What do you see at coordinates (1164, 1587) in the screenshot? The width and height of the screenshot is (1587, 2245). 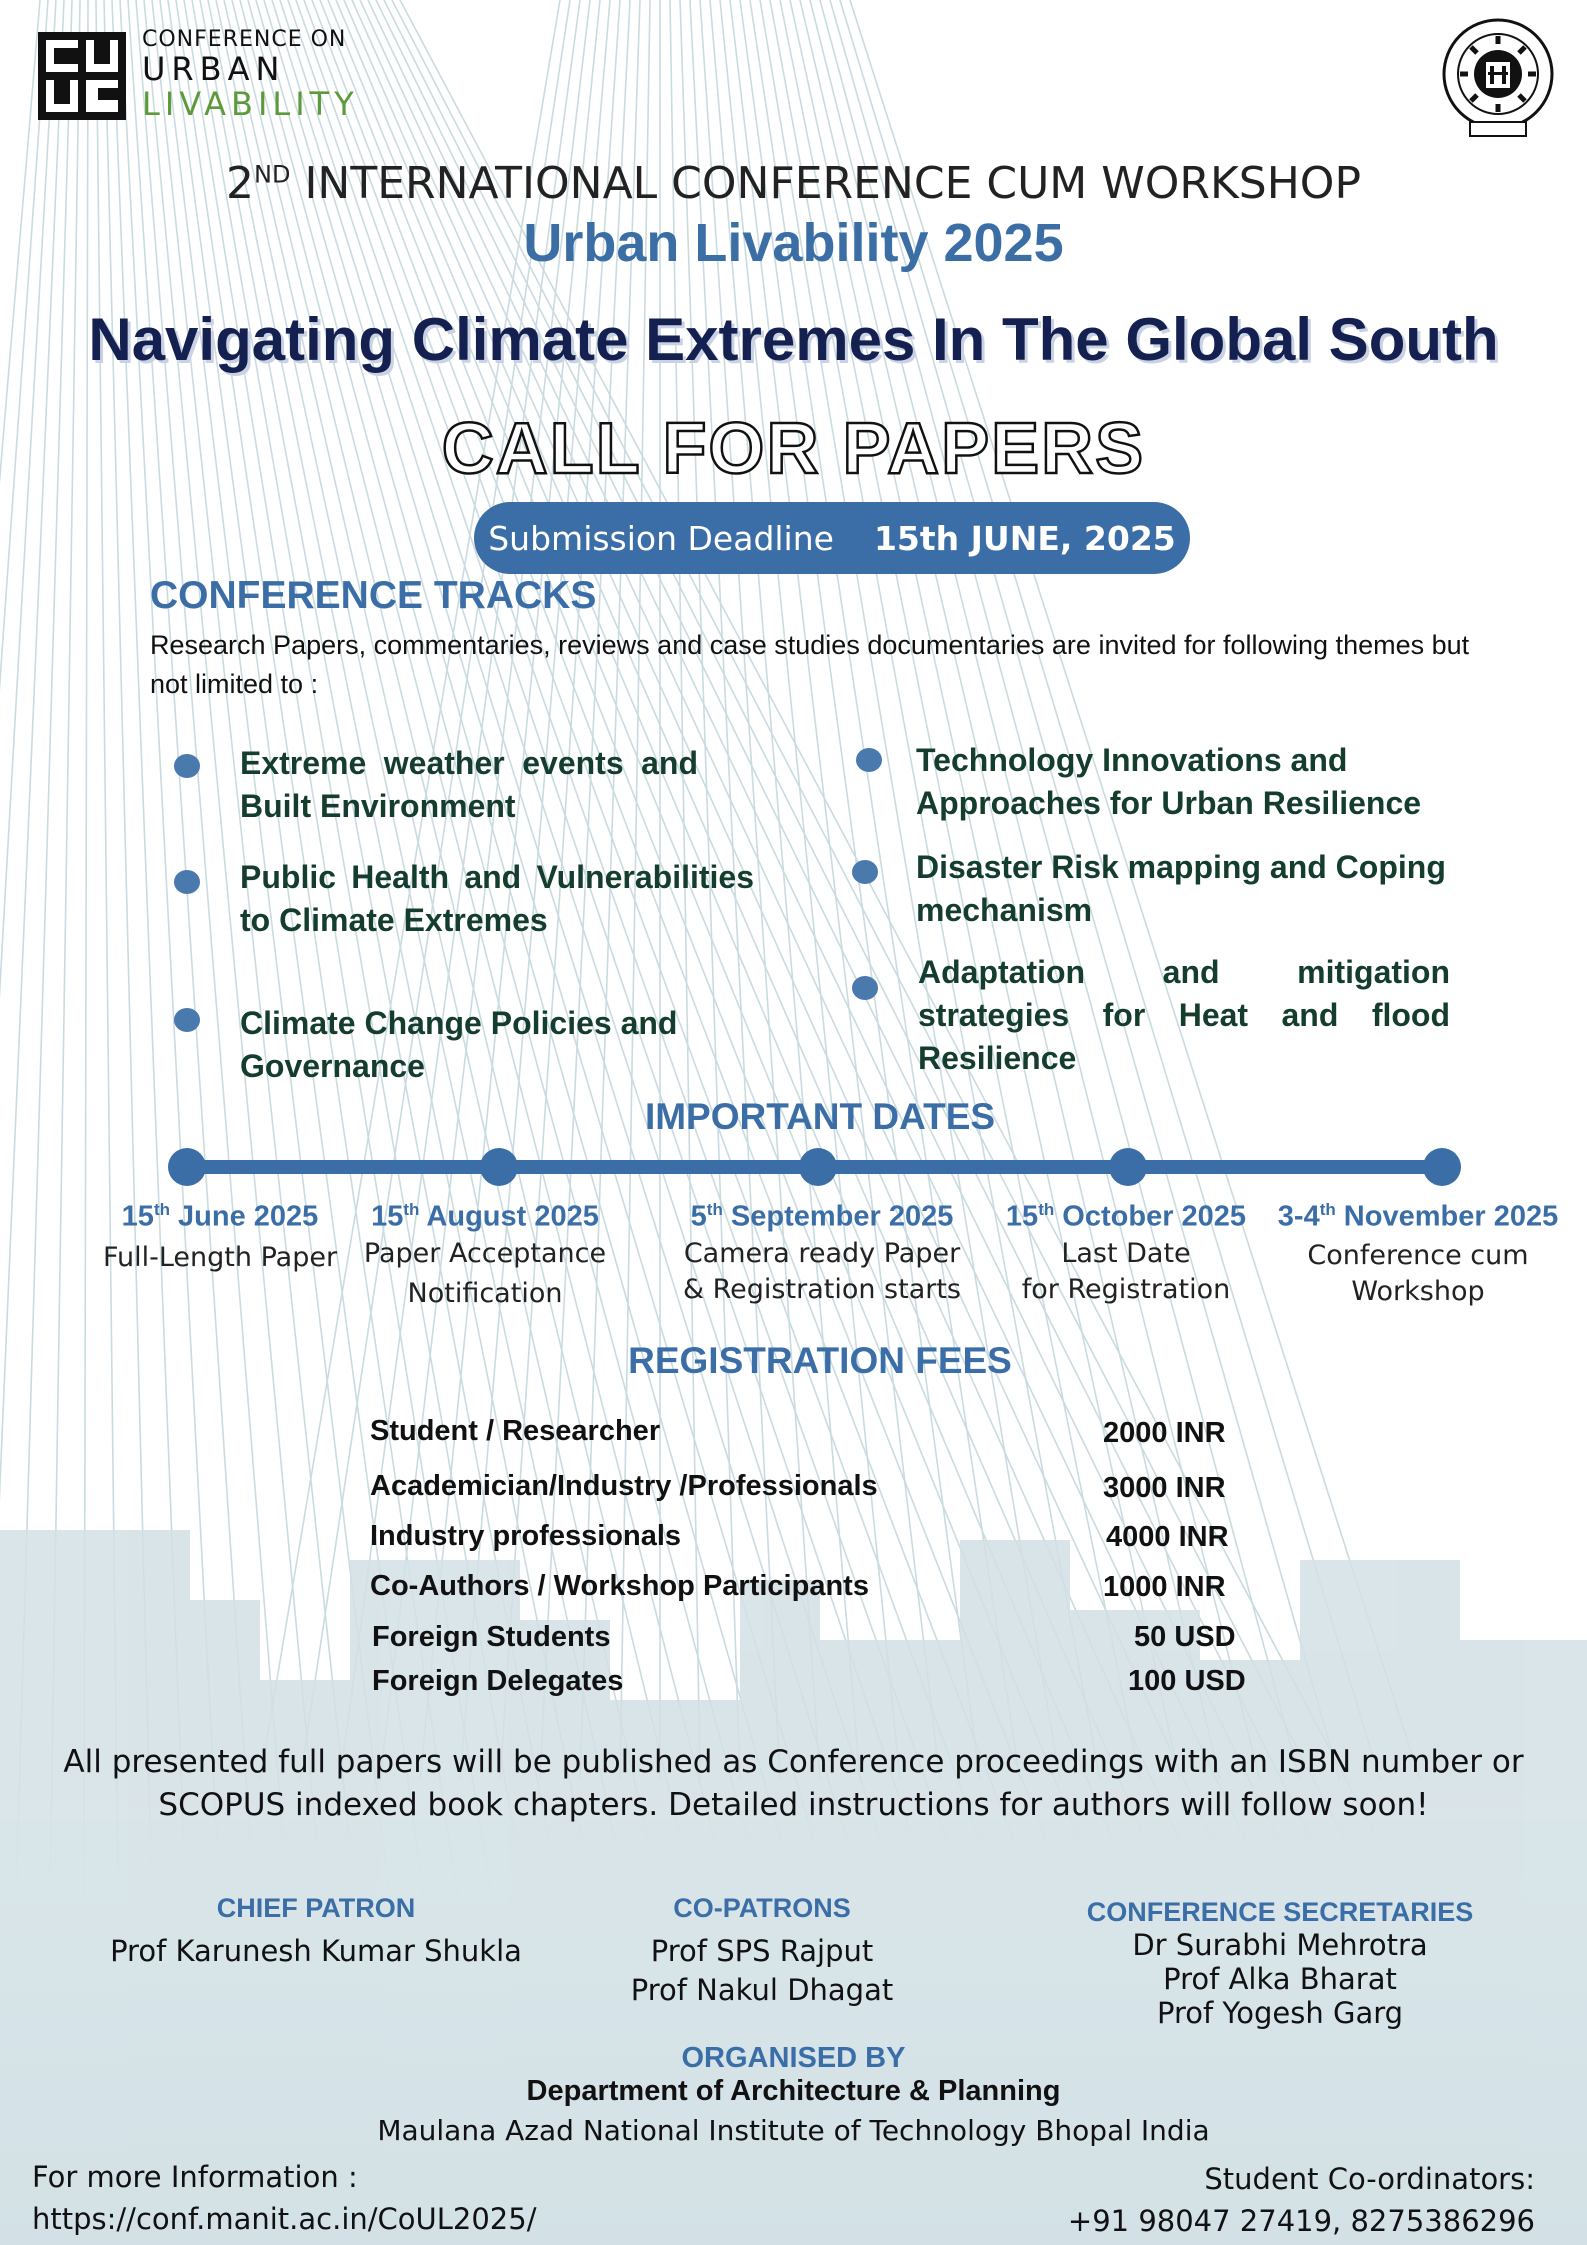 I see `fee-amount: 1000 INR` at bounding box center [1164, 1587].